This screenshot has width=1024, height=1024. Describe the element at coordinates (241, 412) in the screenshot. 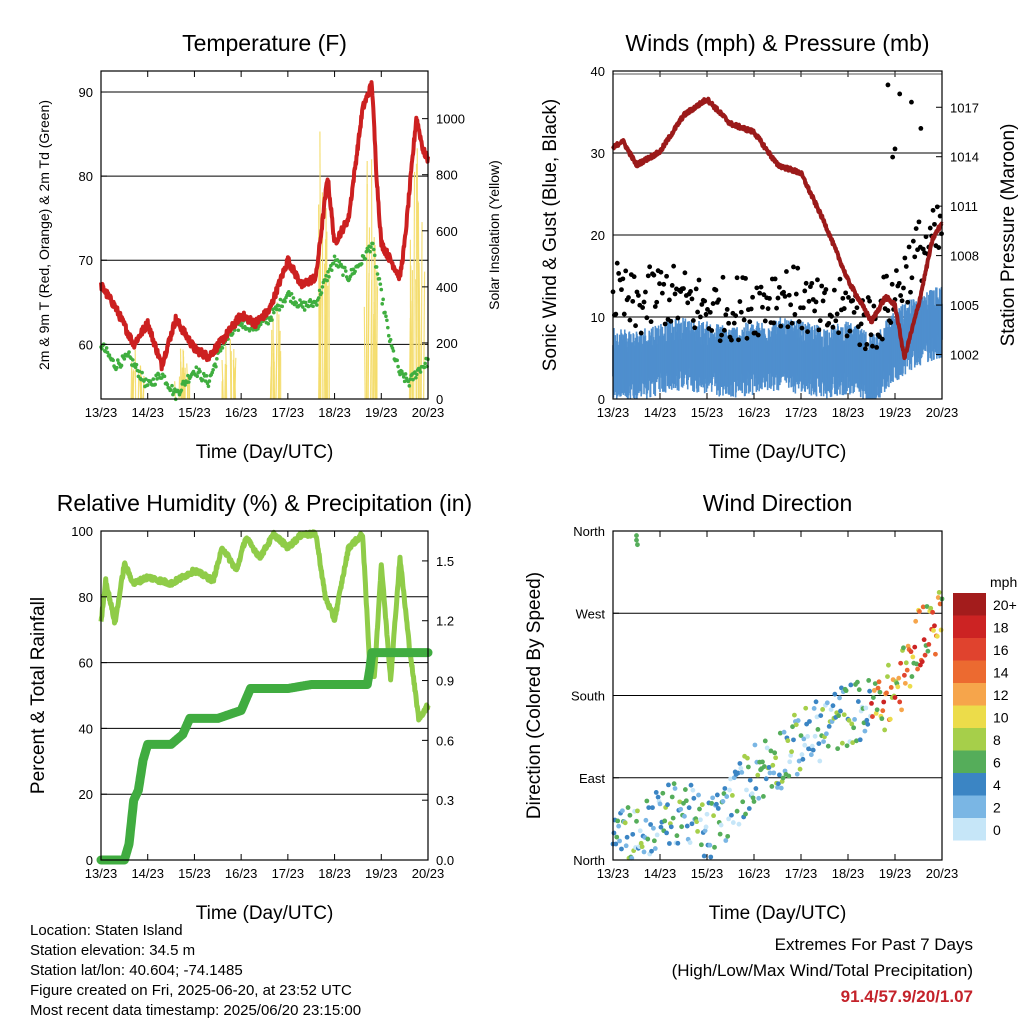

I see `temperature-xtick-label: 16/23` at that location.